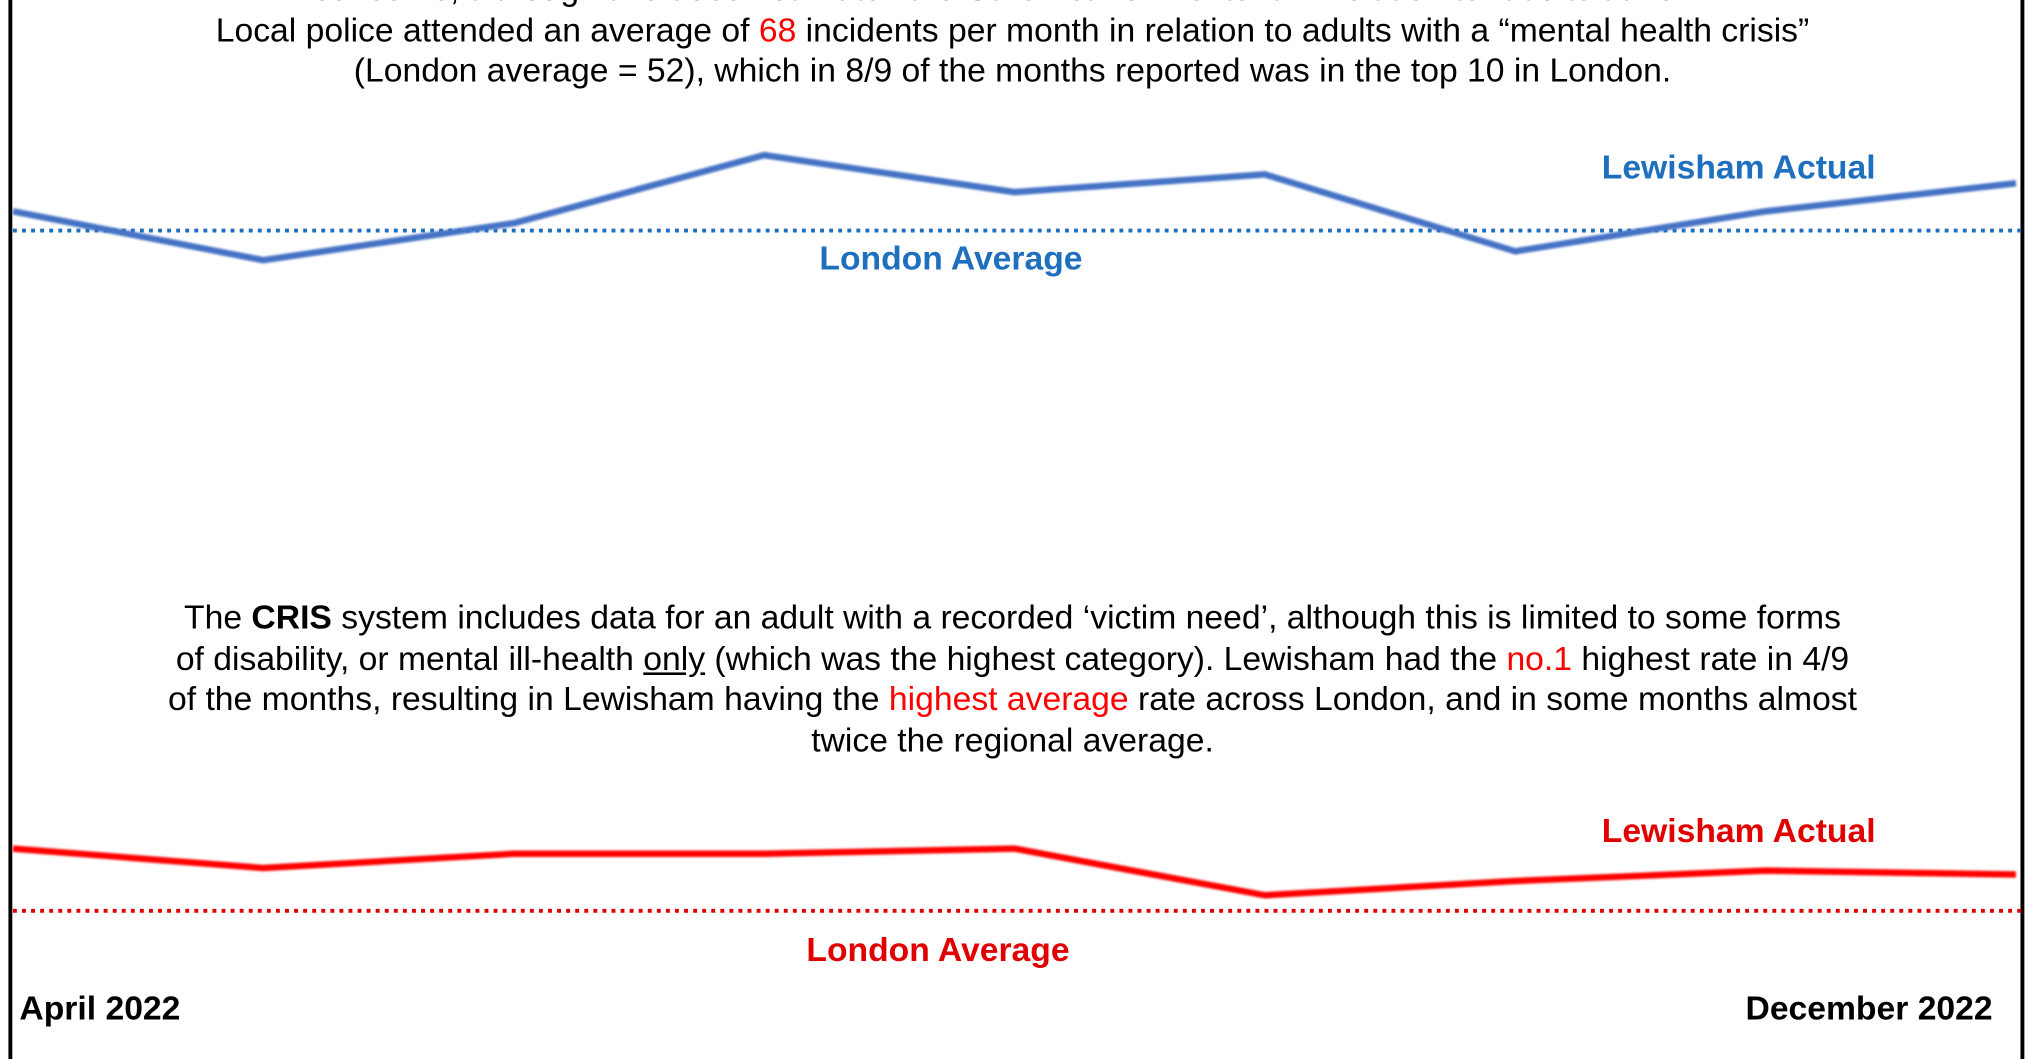 Image resolution: width=2025 pixels, height=1059 pixels. I want to click on text-run: 68, so click(777, 29).